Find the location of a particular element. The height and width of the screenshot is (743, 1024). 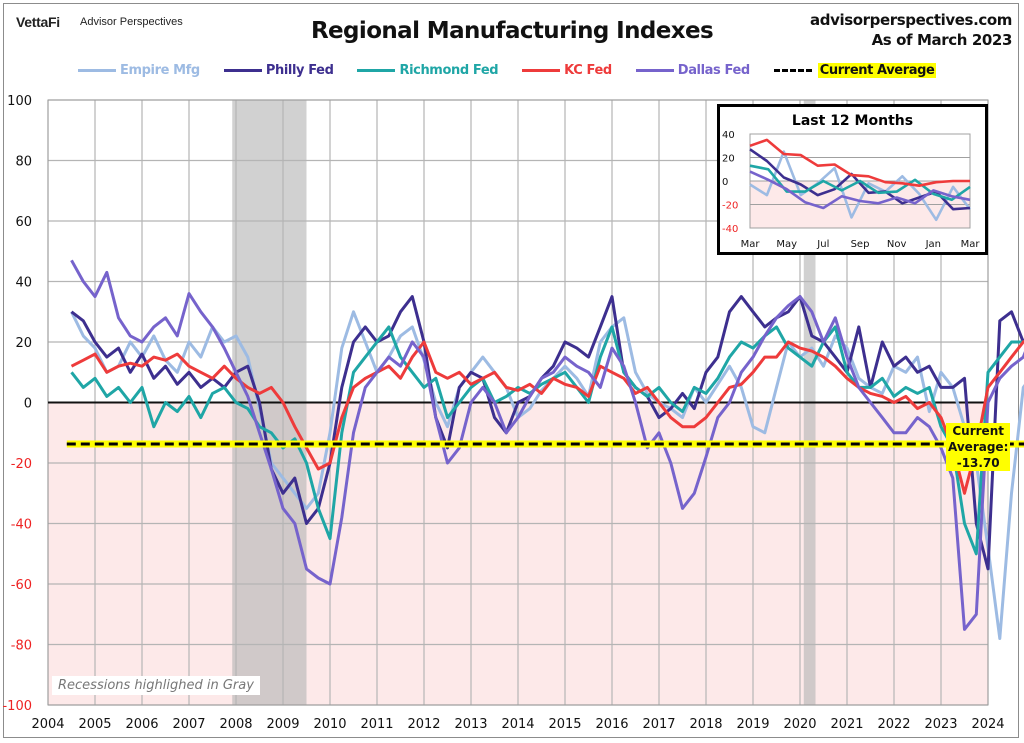

x-tick-label: 2009 is located at coordinates (282, 724).